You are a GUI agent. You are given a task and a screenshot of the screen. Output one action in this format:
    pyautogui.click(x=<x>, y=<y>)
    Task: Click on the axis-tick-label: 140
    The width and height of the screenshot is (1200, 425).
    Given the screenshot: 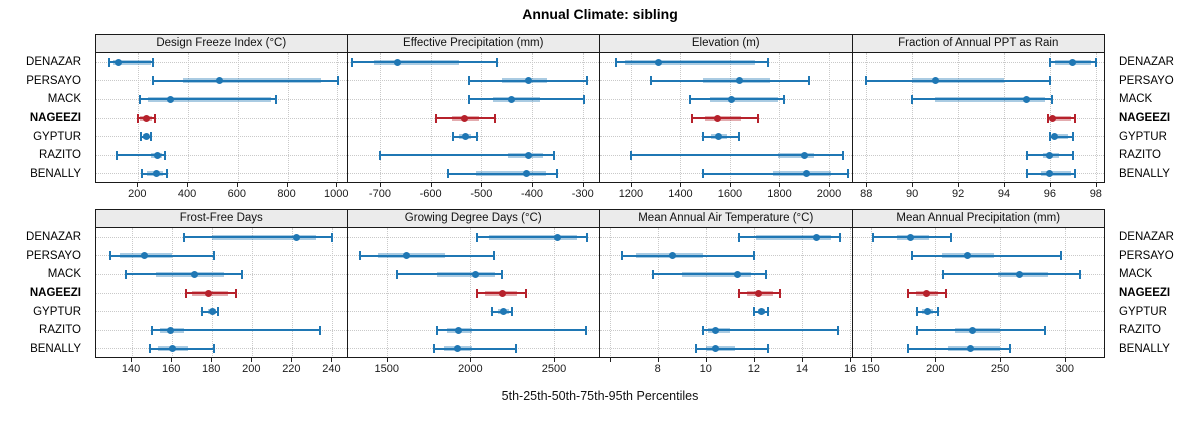 What is the action you would take?
    pyautogui.click(x=131, y=369)
    